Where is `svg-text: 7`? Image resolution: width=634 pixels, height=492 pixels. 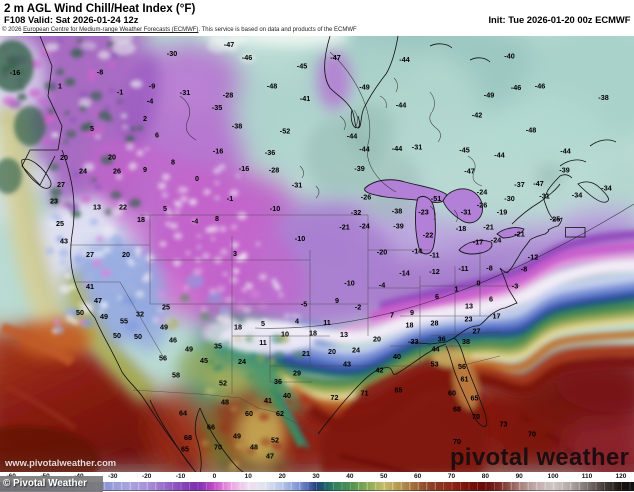 svg-text: 7 is located at coordinates (392, 315).